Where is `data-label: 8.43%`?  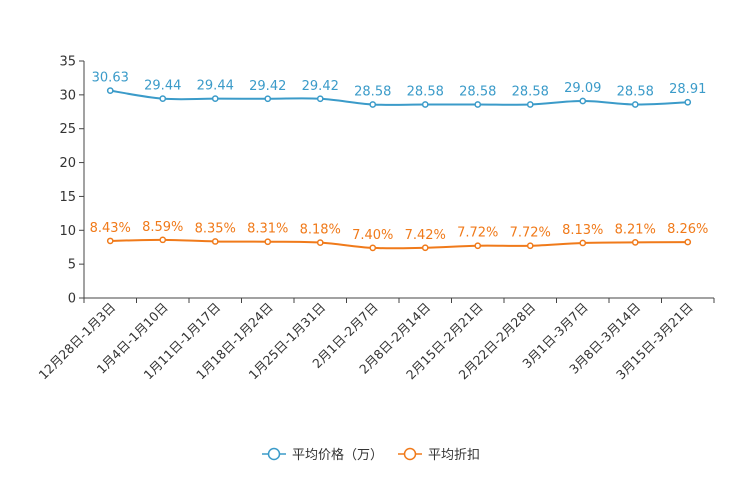 data-label: 8.43% is located at coordinates (110, 228).